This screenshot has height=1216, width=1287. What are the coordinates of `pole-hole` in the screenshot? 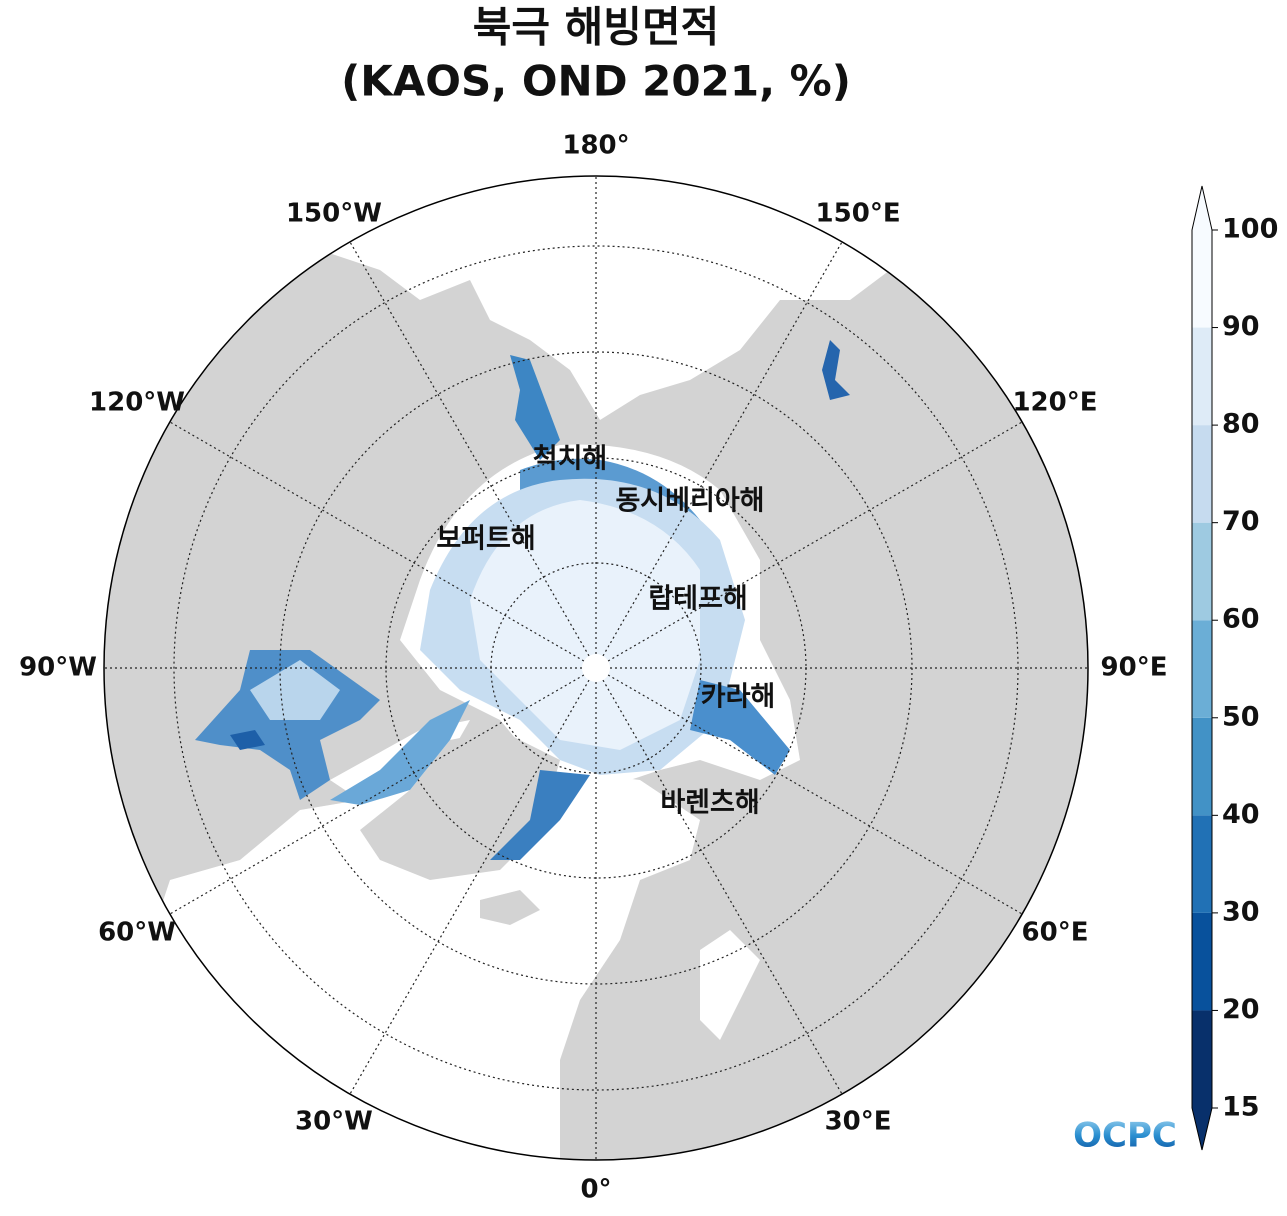 It's located at (596, 668).